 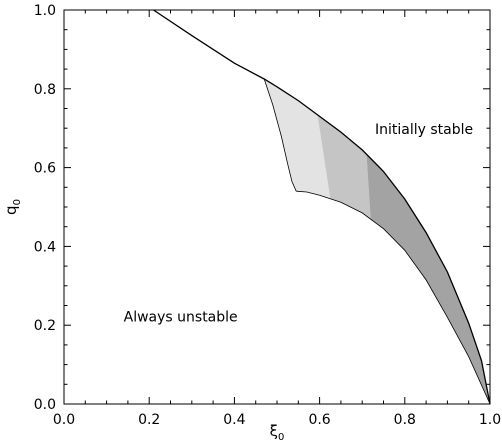 What do you see at coordinates (45, 247) in the screenshot?
I see `y-tick-label: 0.4` at bounding box center [45, 247].